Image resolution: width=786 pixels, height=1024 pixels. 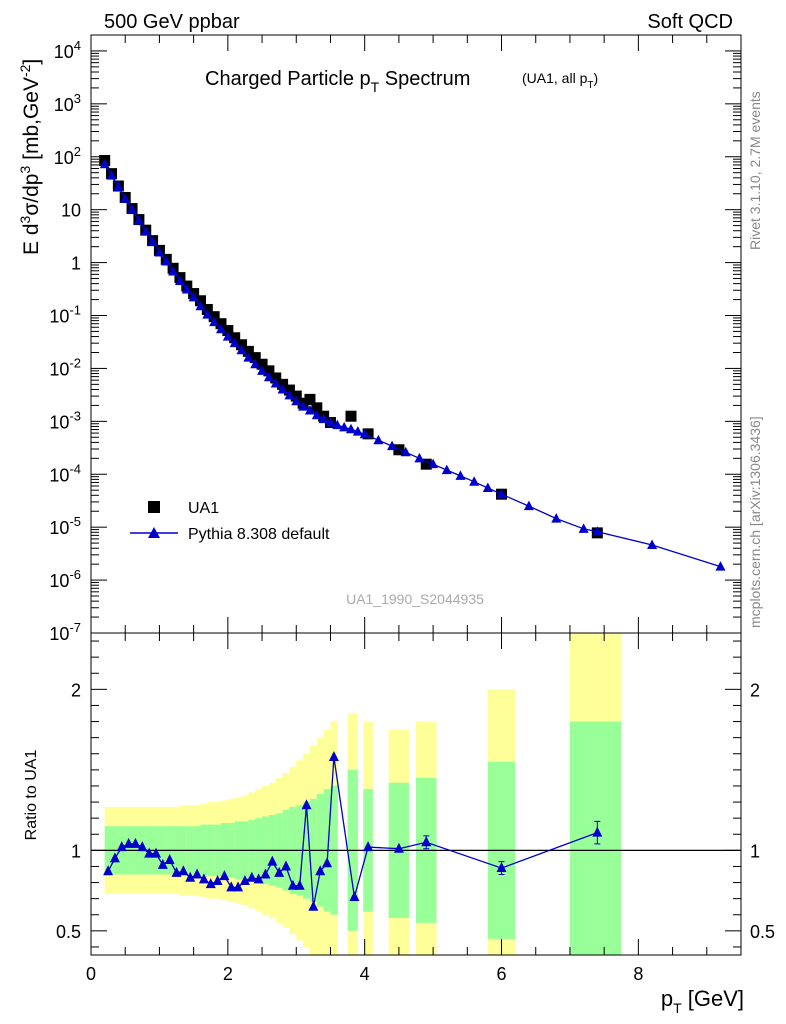 What do you see at coordinates (560, 80) in the screenshot?
I see `chart-subtitle: (UA1, all pT)` at bounding box center [560, 80].